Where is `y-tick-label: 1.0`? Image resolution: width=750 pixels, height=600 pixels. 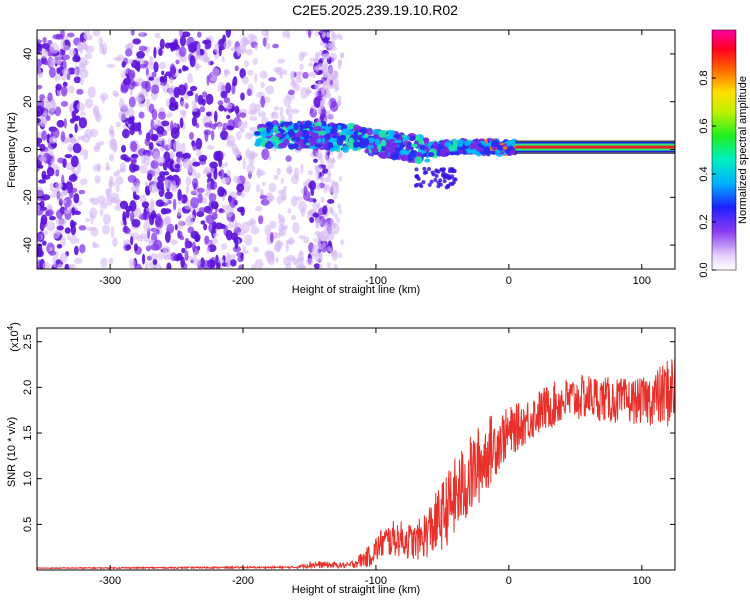 y-tick-label: 1.0 is located at coordinates (28, 478).